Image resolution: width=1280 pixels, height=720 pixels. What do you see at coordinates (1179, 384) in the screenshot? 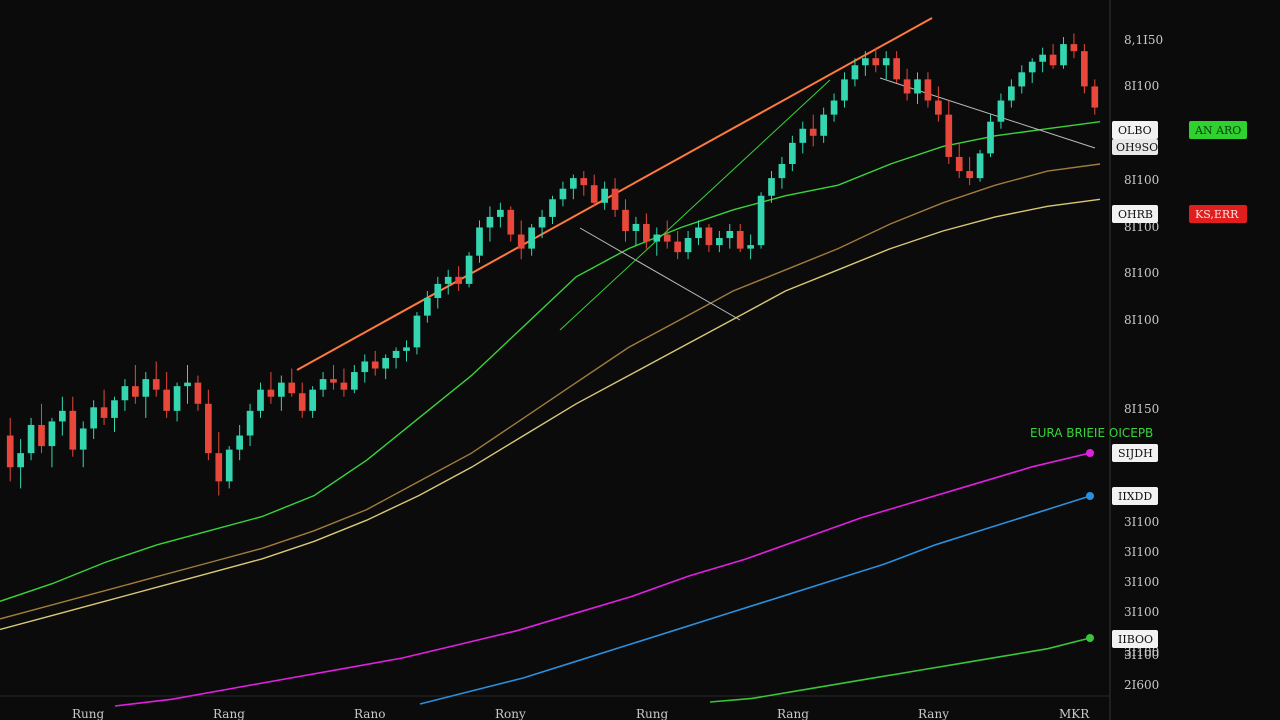
I see `price-tag-layer: OLBO OH9SO AN ARO OHRB KS,ERR SIJDH IIXDD IIBOO` at bounding box center [1179, 384].